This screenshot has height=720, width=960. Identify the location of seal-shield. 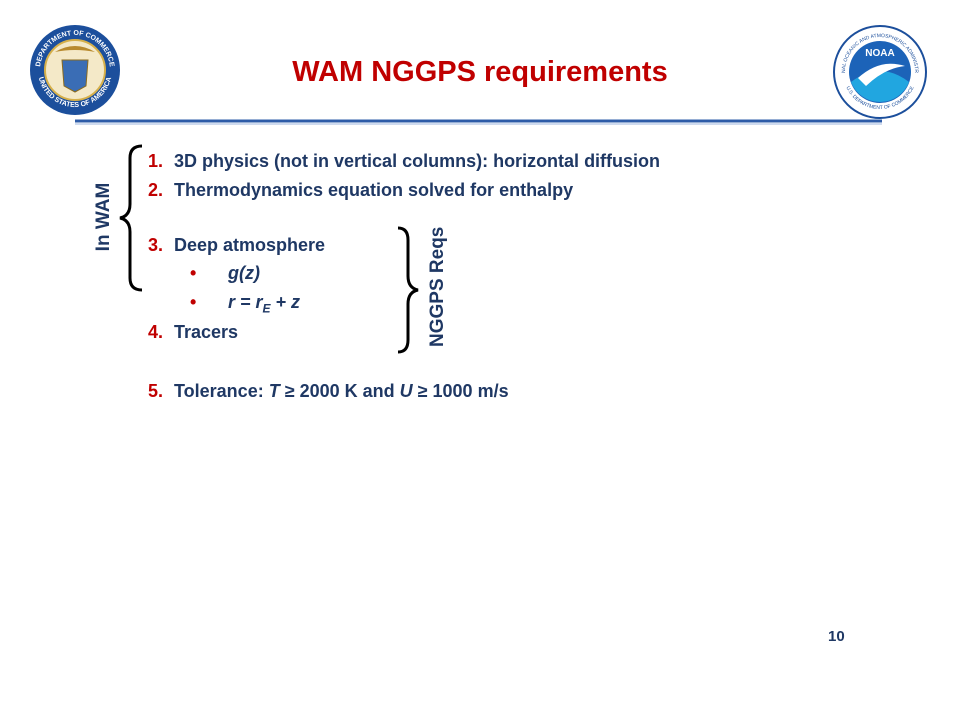
(75, 76).